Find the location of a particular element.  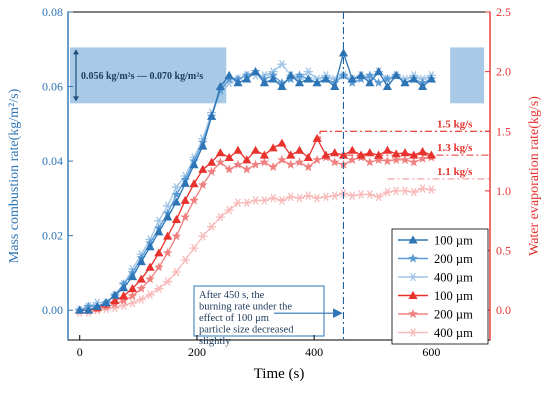

band-arrow-head-top is located at coordinates (76, 52).